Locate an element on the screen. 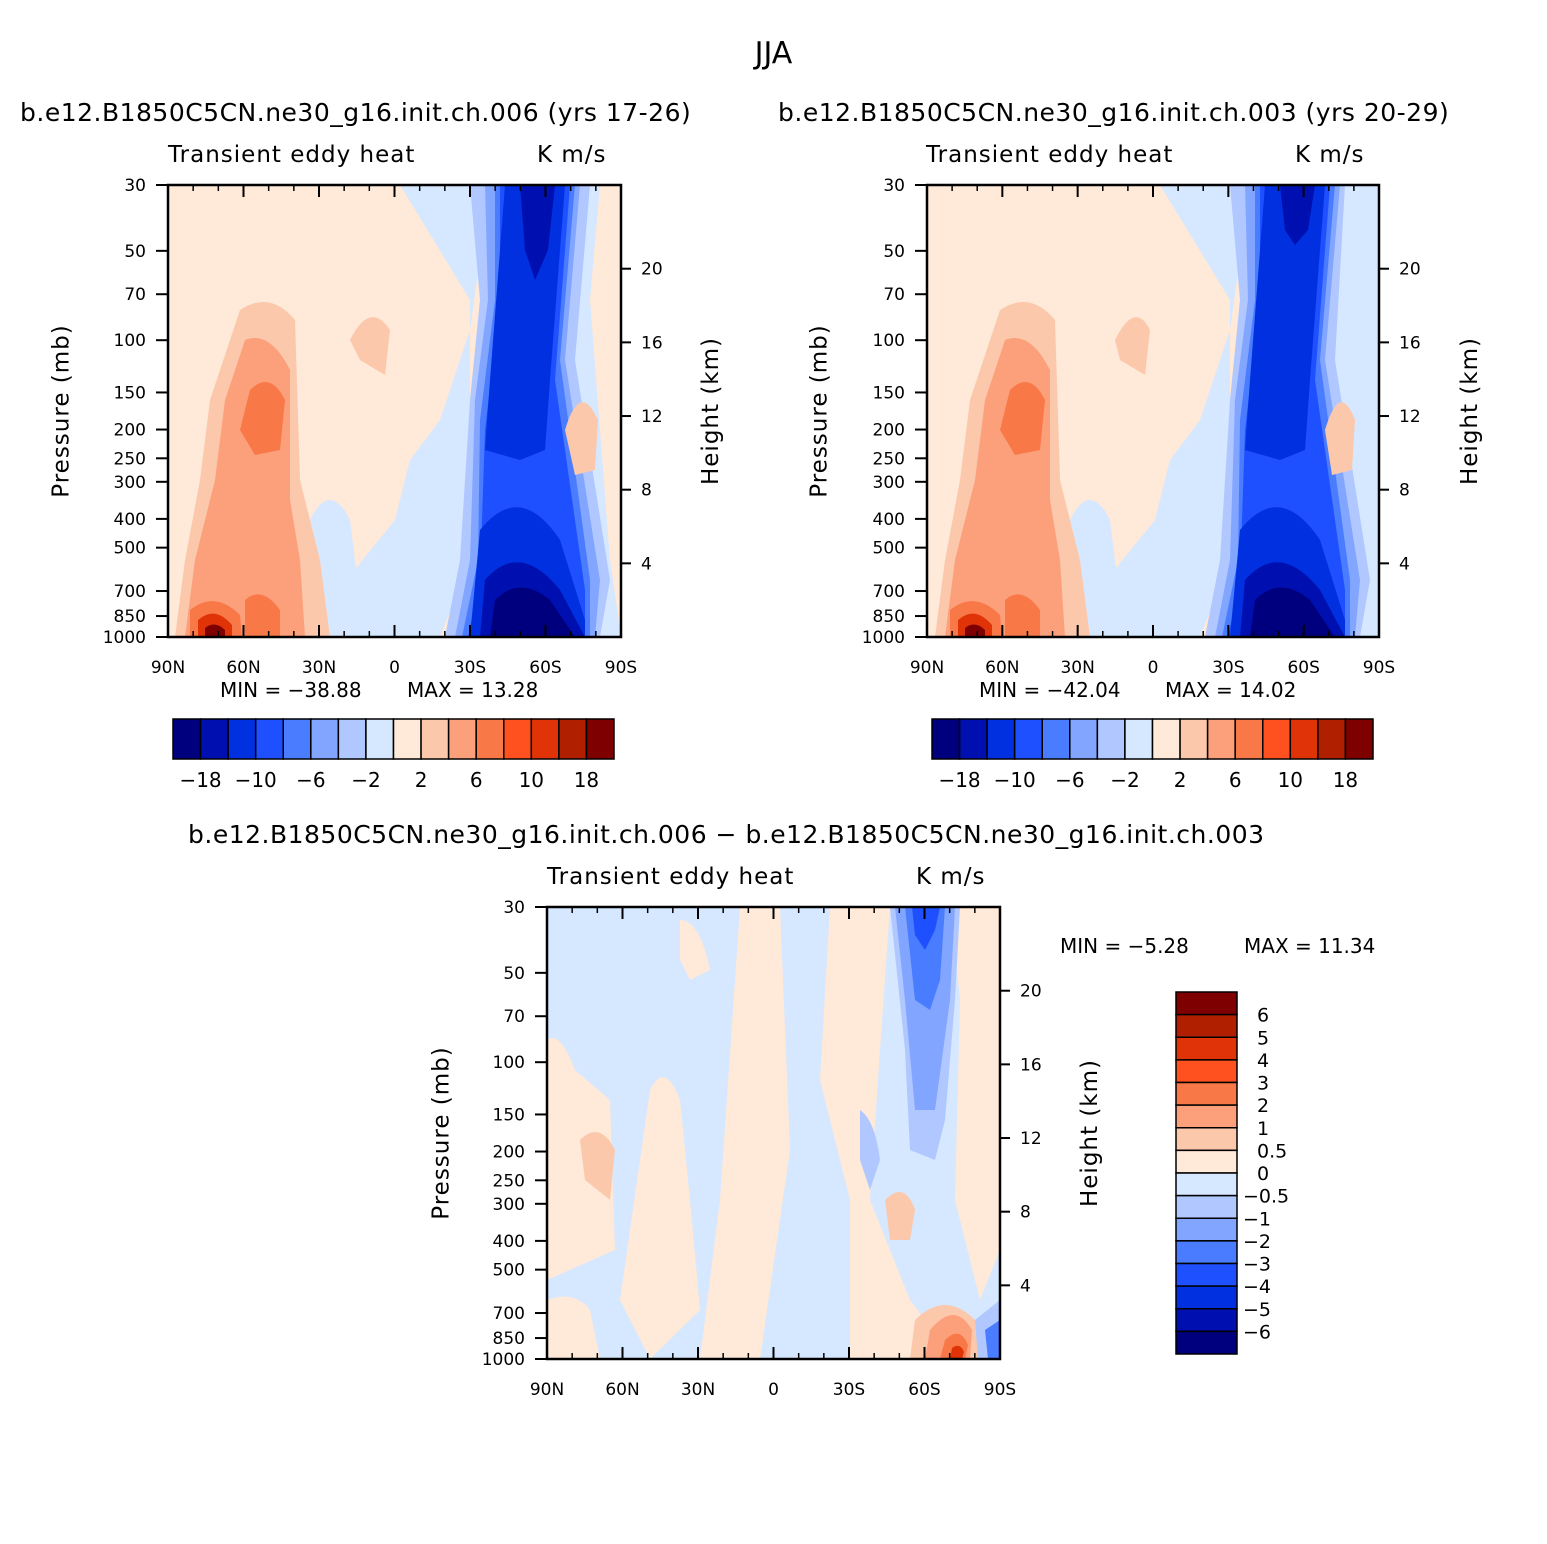  x-tick-label: 0 is located at coordinates (394, 668).